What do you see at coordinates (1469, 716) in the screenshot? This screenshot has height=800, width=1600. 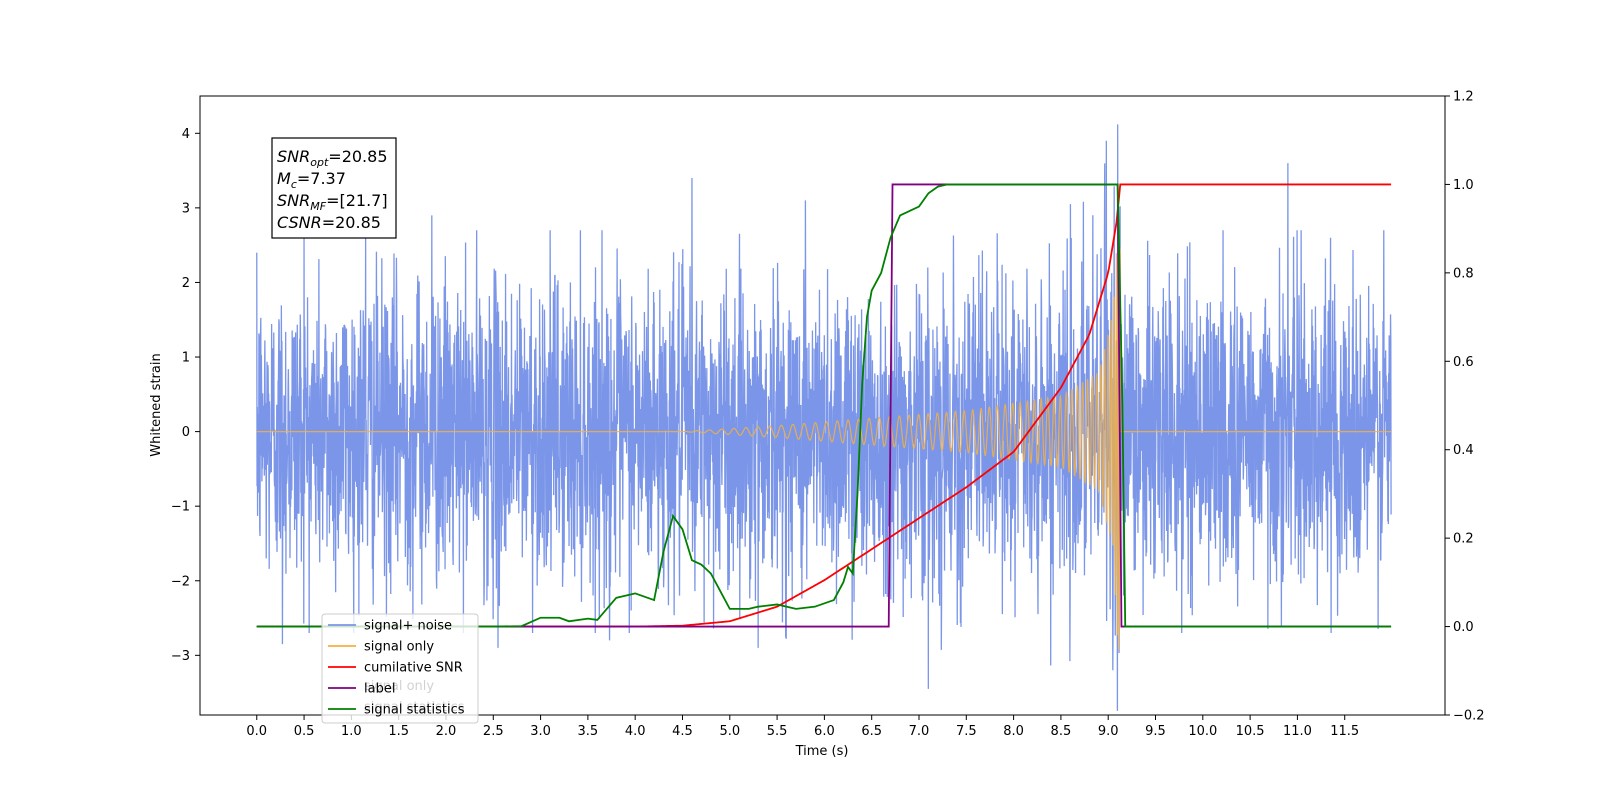 I see `y2-tick-label: −0.2` at bounding box center [1469, 716].